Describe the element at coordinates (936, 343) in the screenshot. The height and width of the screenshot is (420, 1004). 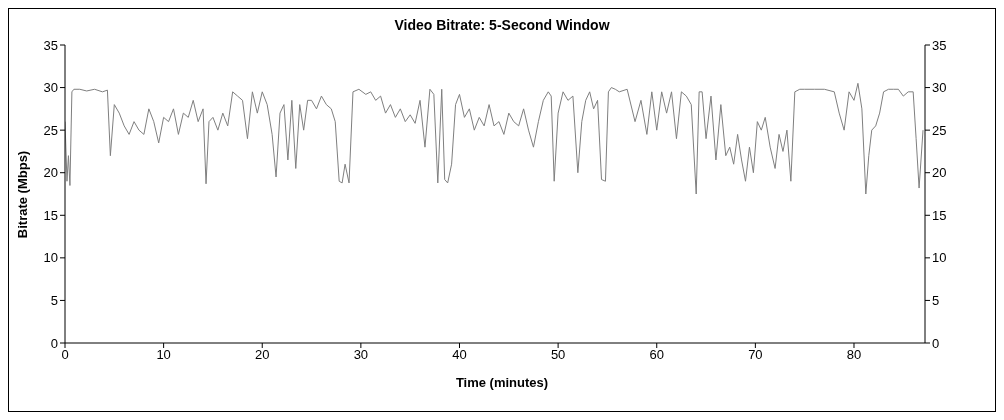
I see `y2-tick-label: 0` at that location.